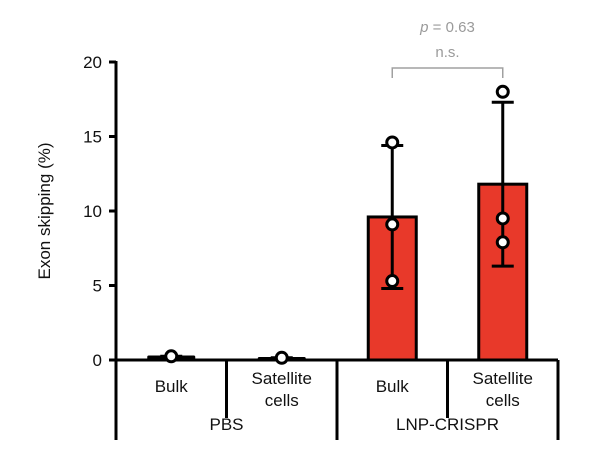 This screenshot has width=600, height=455. Describe the element at coordinates (447, 424) in the screenshot. I see `group-label: LNP-CRISPR` at that location.